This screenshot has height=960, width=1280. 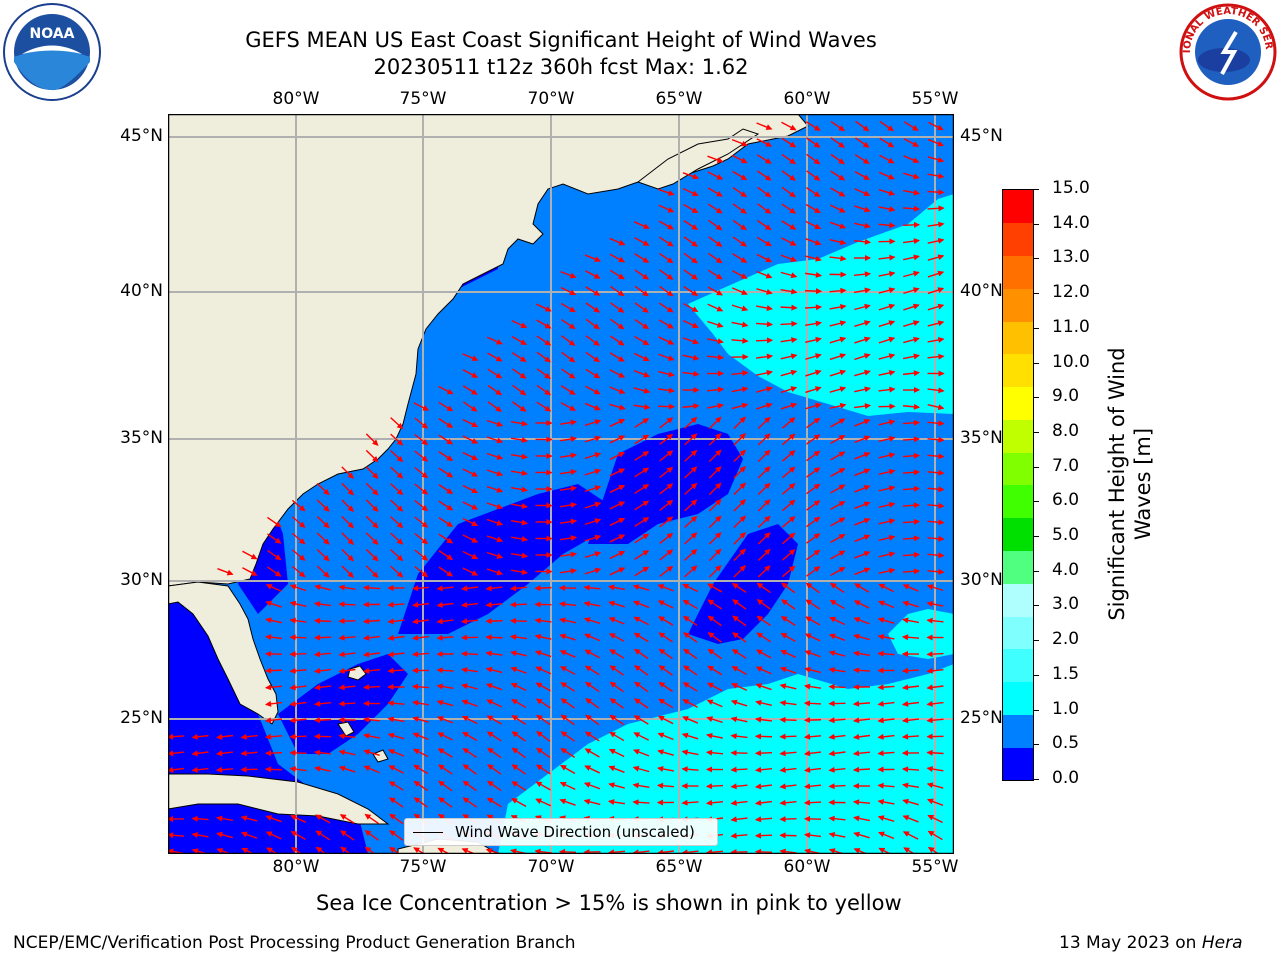 I want to click on latitude-label: 45°N, so click(x=981, y=136).